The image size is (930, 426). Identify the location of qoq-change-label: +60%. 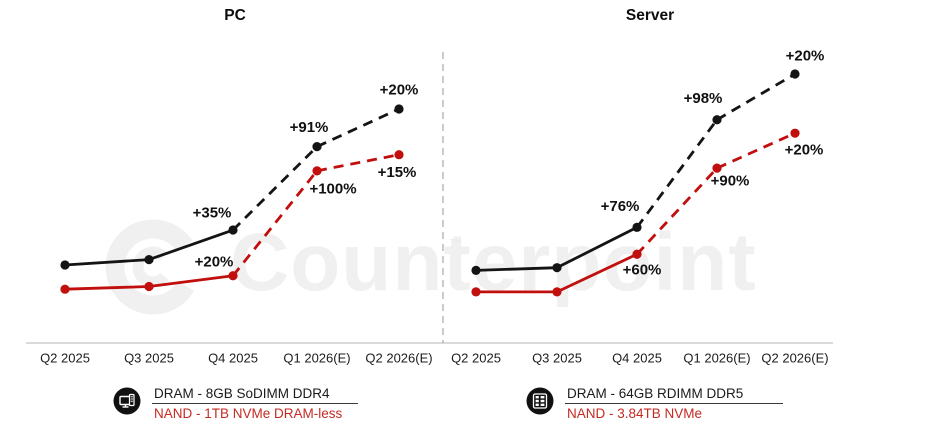
(642, 270).